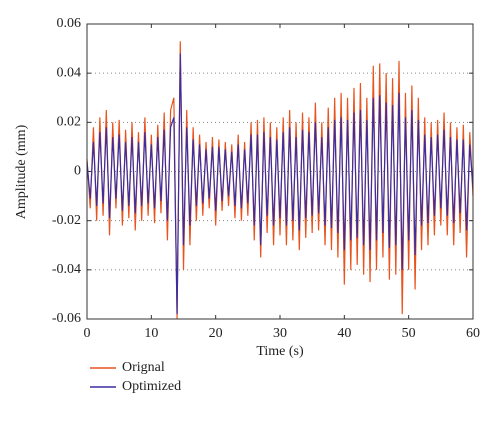 The width and height of the screenshot is (500, 443). What do you see at coordinates (151, 333) in the screenshot?
I see `x-tick-label: 10` at bounding box center [151, 333].